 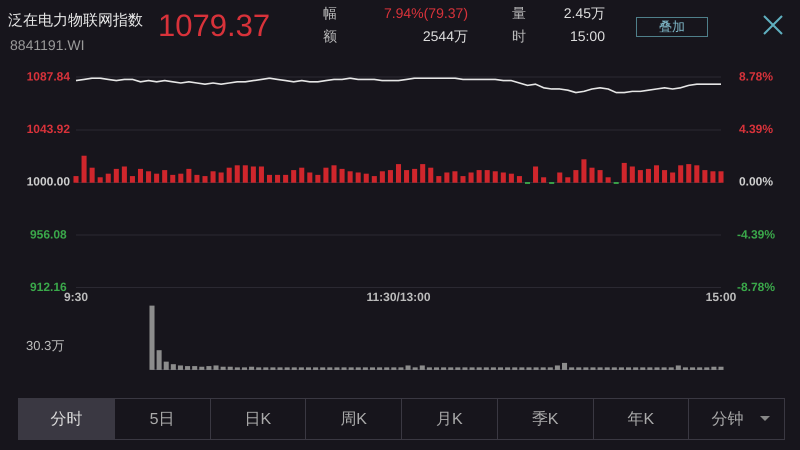 What do you see at coordinates (48, 77) in the screenshot?
I see `y-tick-label: 1087.84` at bounding box center [48, 77].